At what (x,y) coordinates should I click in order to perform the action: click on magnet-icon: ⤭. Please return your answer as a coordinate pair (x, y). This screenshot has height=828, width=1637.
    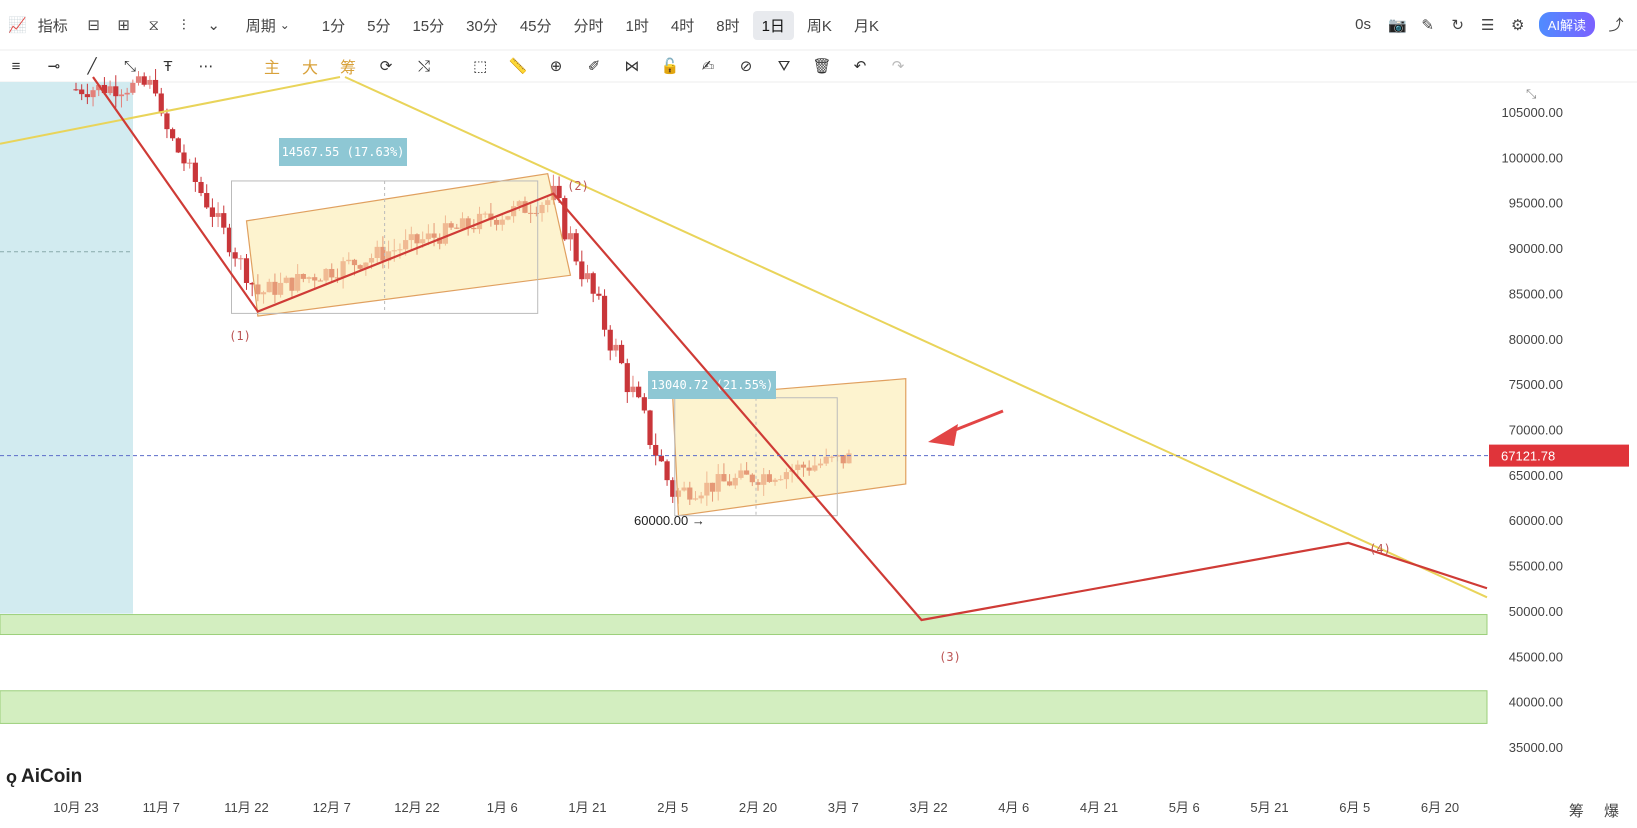
    Looking at the image, I should click on (424, 66).